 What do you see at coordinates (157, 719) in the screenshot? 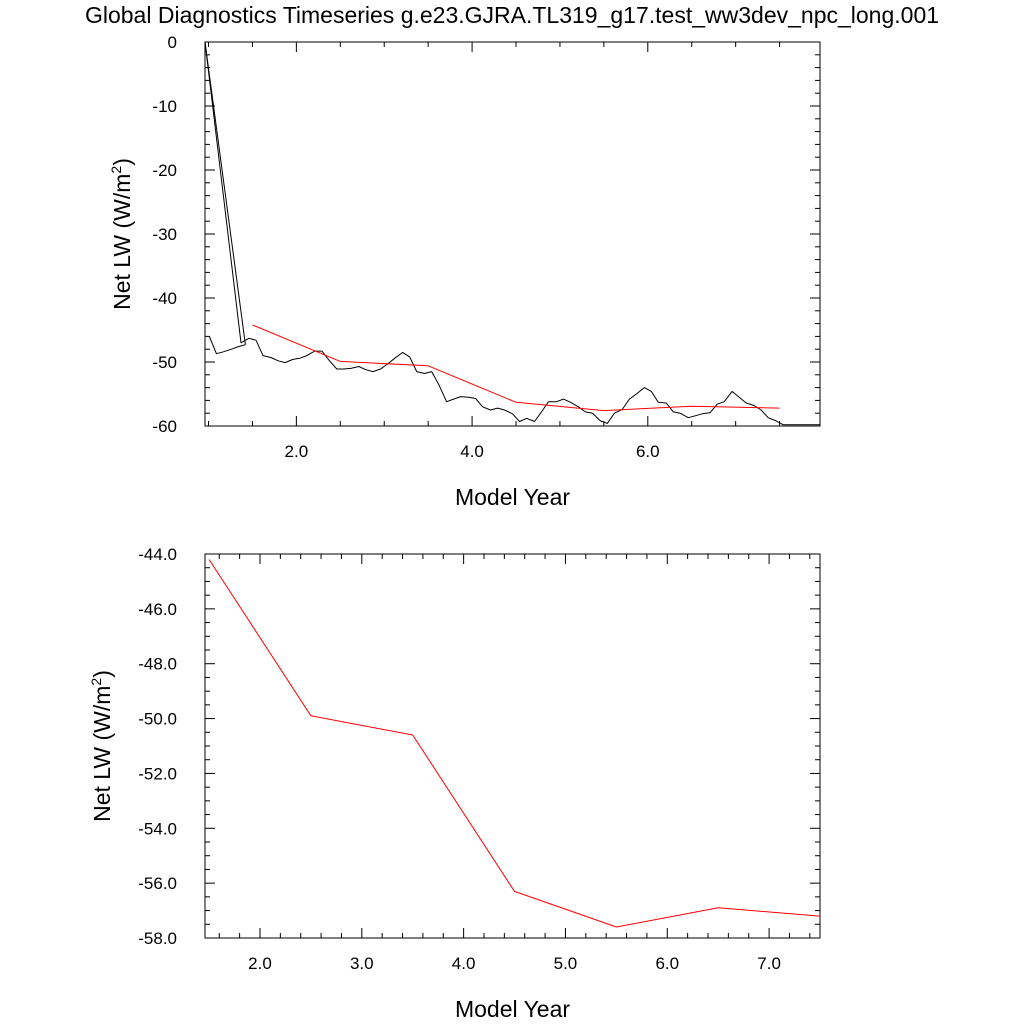
I see `y-tick-label: -50.0` at bounding box center [157, 719].